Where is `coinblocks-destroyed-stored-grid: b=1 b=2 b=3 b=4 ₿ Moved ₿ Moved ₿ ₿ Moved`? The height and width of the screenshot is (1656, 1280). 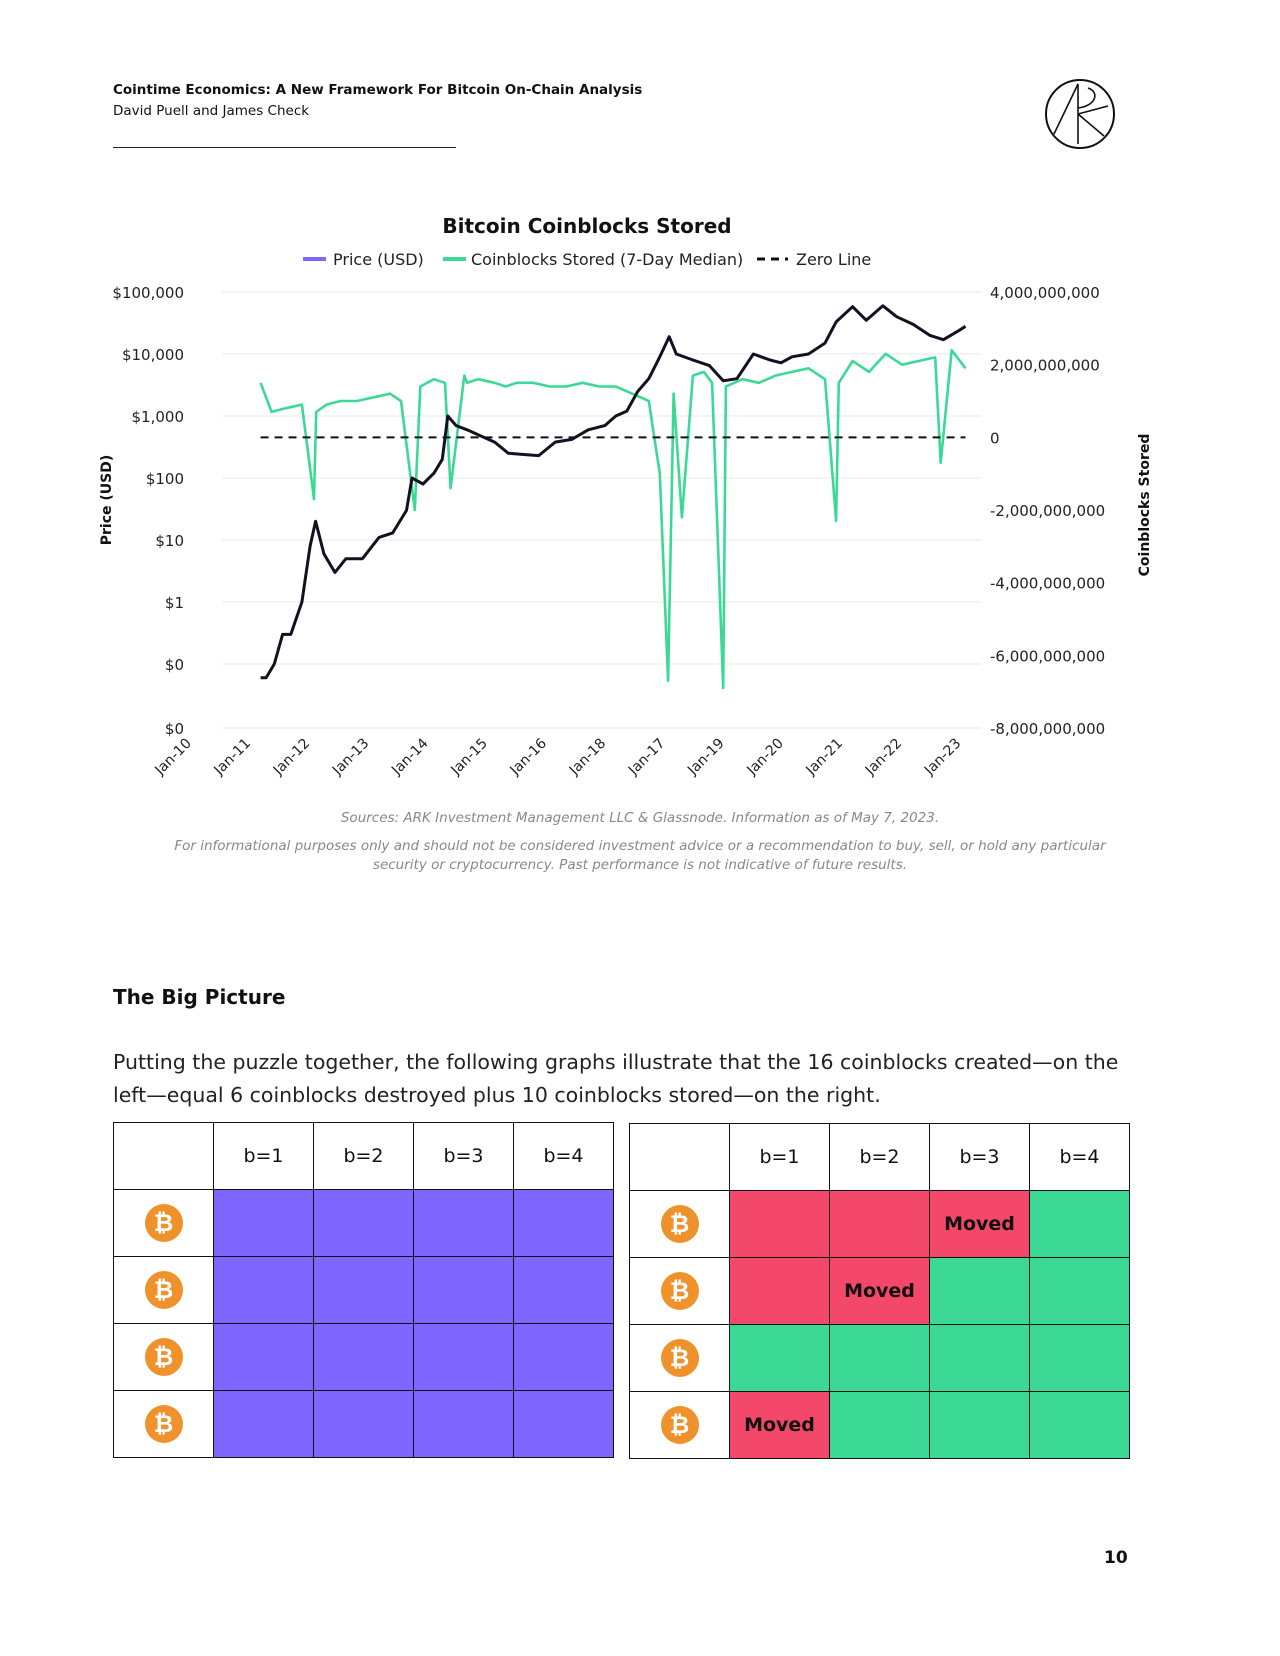
coinblocks-destroyed-stored-grid: b=1 b=2 b=3 b=4 ₿ Moved ₿ Moved ₿ ₿ Moved is located at coordinates (879, 1291).